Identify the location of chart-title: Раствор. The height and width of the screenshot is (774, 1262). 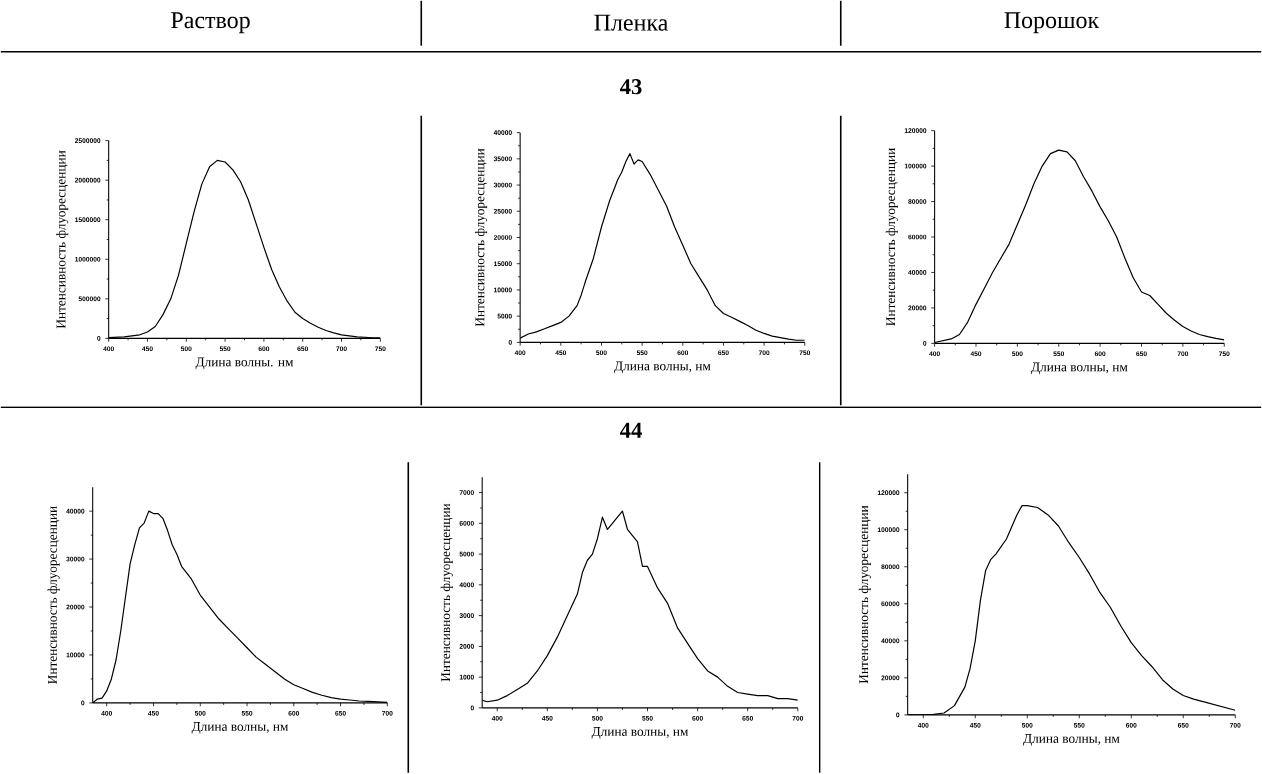
(210, 23).